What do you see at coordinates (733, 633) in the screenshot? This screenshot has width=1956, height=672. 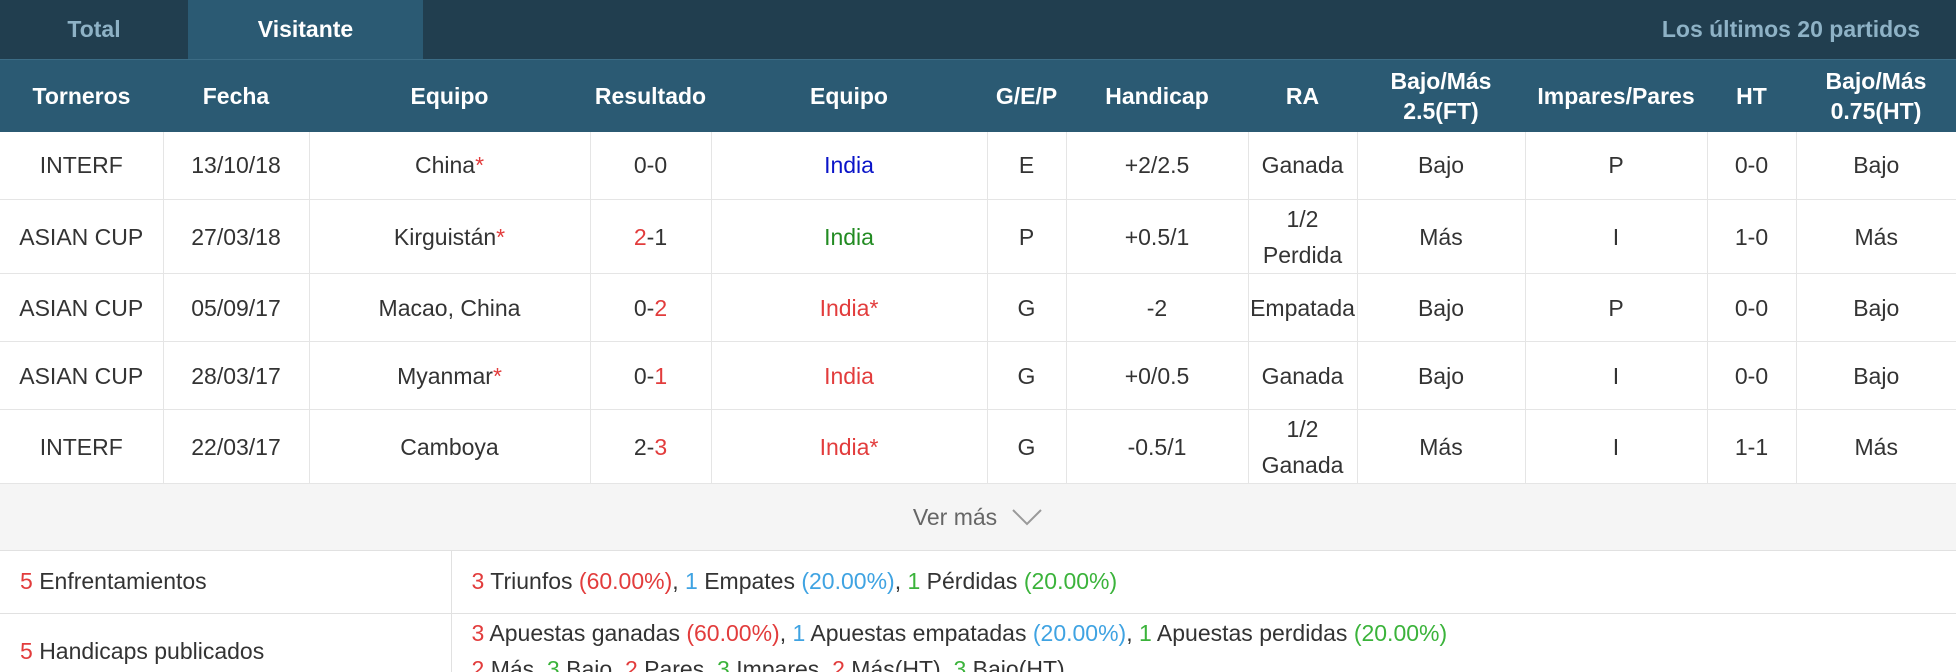 I see `won-pct: (60.00%)` at bounding box center [733, 633].